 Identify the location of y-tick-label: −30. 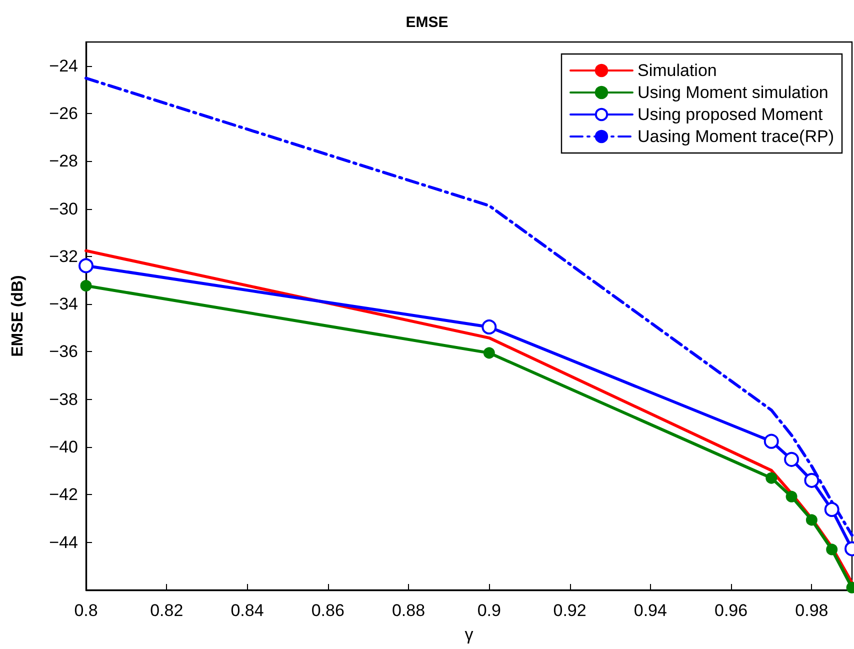
(63, 208).